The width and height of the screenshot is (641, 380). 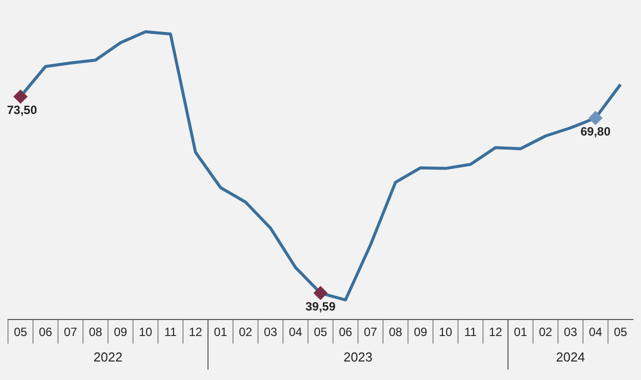 What do you see at coordinates (22, 109) in the screenshot?
I see `data-label: 73,50` at bounding box center [22, 109].